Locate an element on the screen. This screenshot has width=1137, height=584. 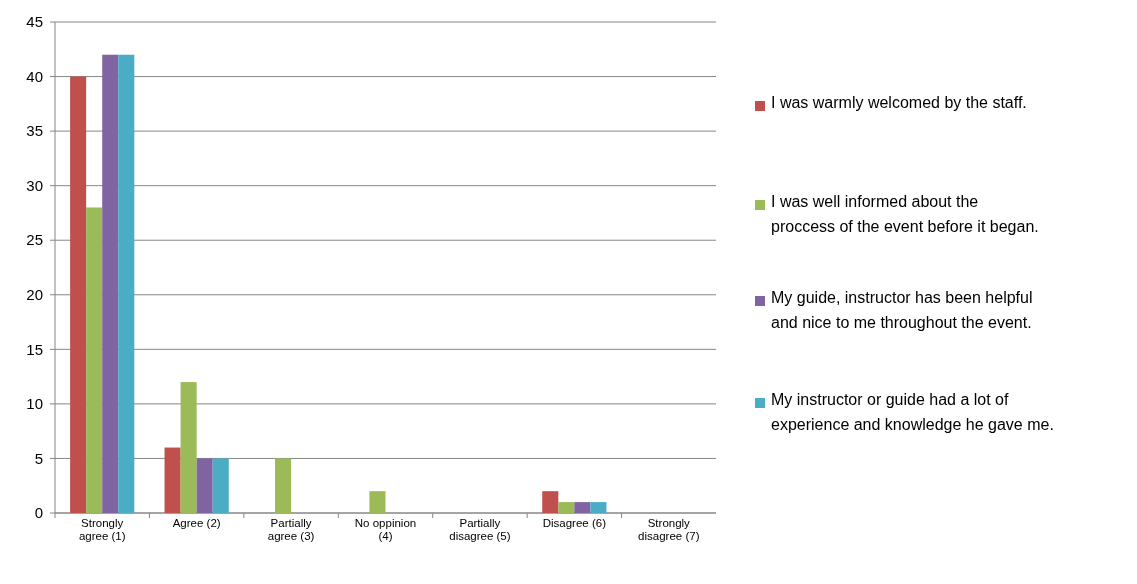
x-tick-label: Agree (2) is located at coordinates (196, 523).